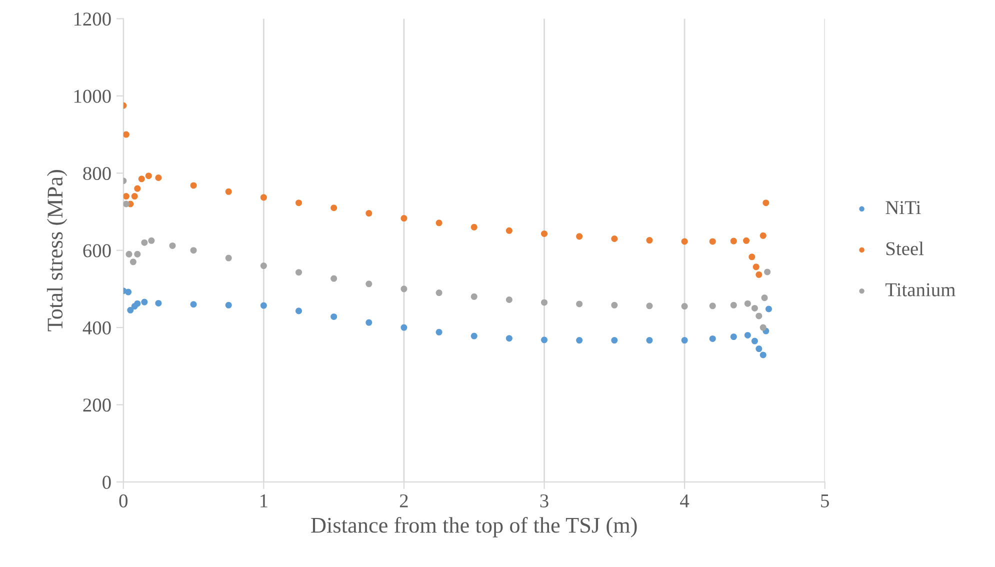  What do you see at coordinates (57, 251) in the screenshot?
I see `y-axis-title: Total stress (MPa)` at bounding box center [57, 251].